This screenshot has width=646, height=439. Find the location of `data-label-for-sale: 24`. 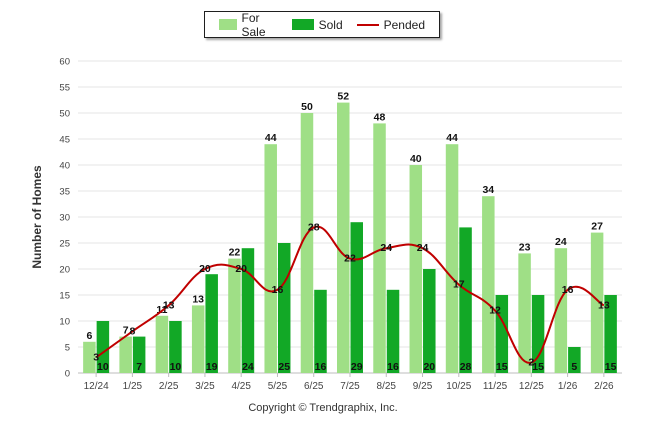

data-label-for-sale: 24 is located at coordinates (561, 242).